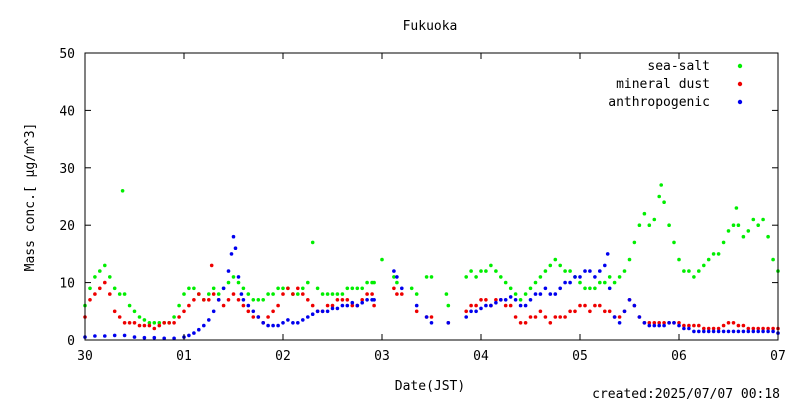 This screenshot has width=800, height=400. Describe the element at coordinates (663, 84) in the screenshot. I see `legend-label: mineral dust` at that location.